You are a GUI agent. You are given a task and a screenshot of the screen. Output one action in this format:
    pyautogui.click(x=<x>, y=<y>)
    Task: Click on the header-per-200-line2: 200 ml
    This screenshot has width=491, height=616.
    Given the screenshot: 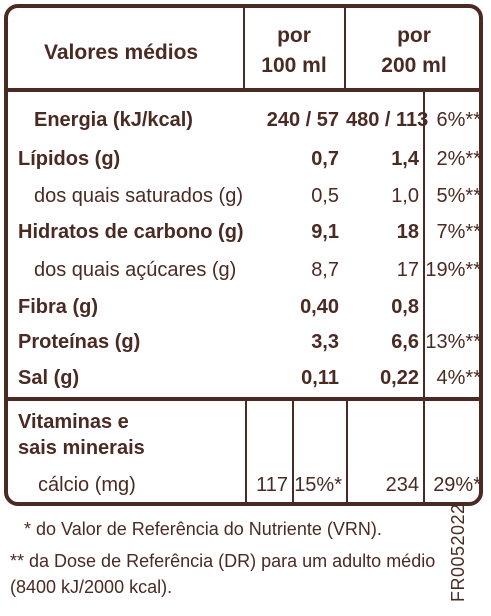 What is the action you would take?
    pyautogui.click(x=414, y=65)
    